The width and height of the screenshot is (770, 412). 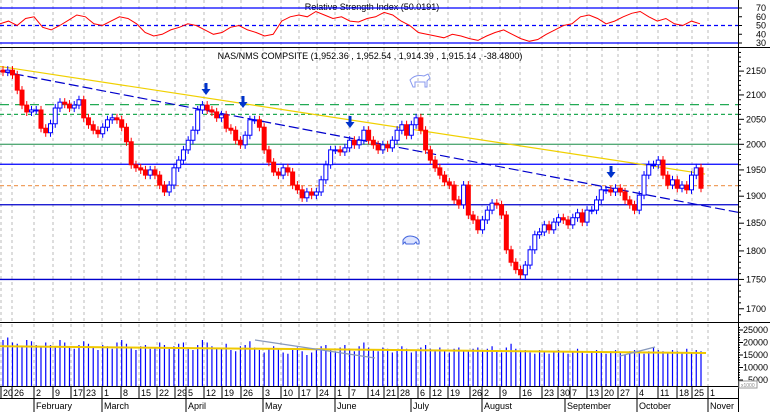 What do you see at coordinates (372, 7) in the screenshot?
I see `rsi-title: Relative Strength Index (50.0191)` at bounding box center [372, 7].